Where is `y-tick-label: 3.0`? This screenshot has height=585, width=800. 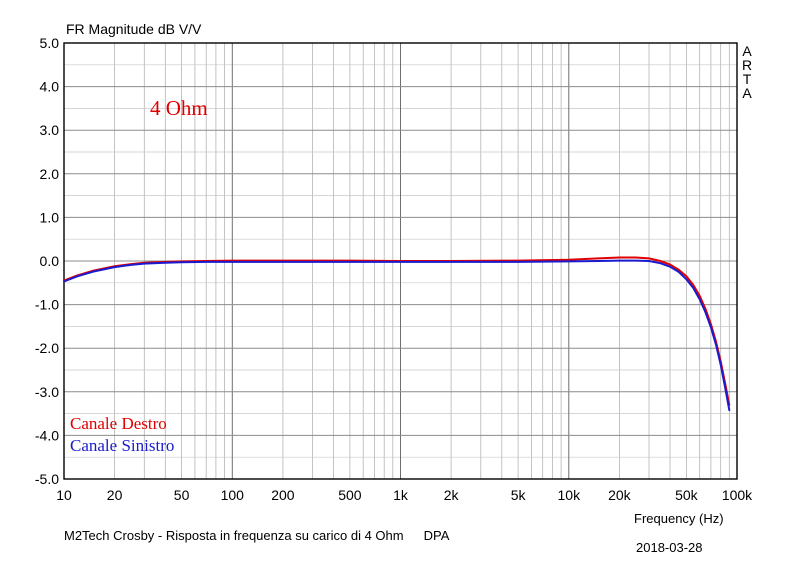
y-tick-label: 3.0 is located at coordinates (50, 130).